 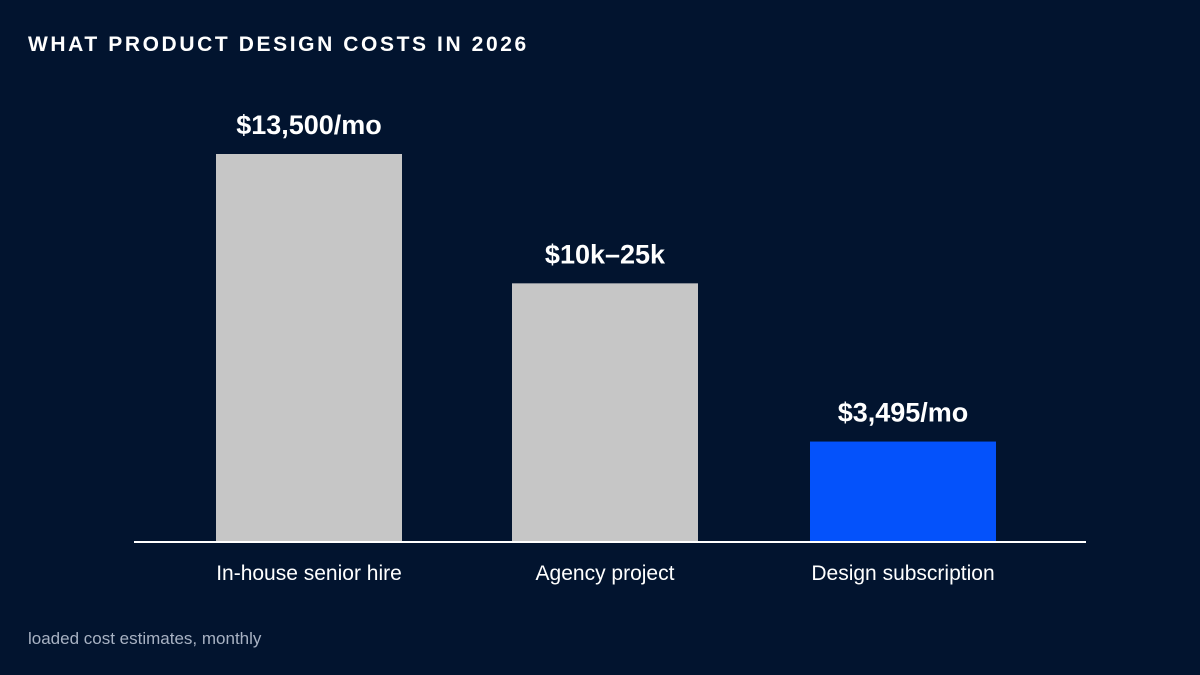 What do you see at coordinates (309, 348) in the screenshot?
I see `bar-in-house-senior-hire` at bounding box center [309, 348].